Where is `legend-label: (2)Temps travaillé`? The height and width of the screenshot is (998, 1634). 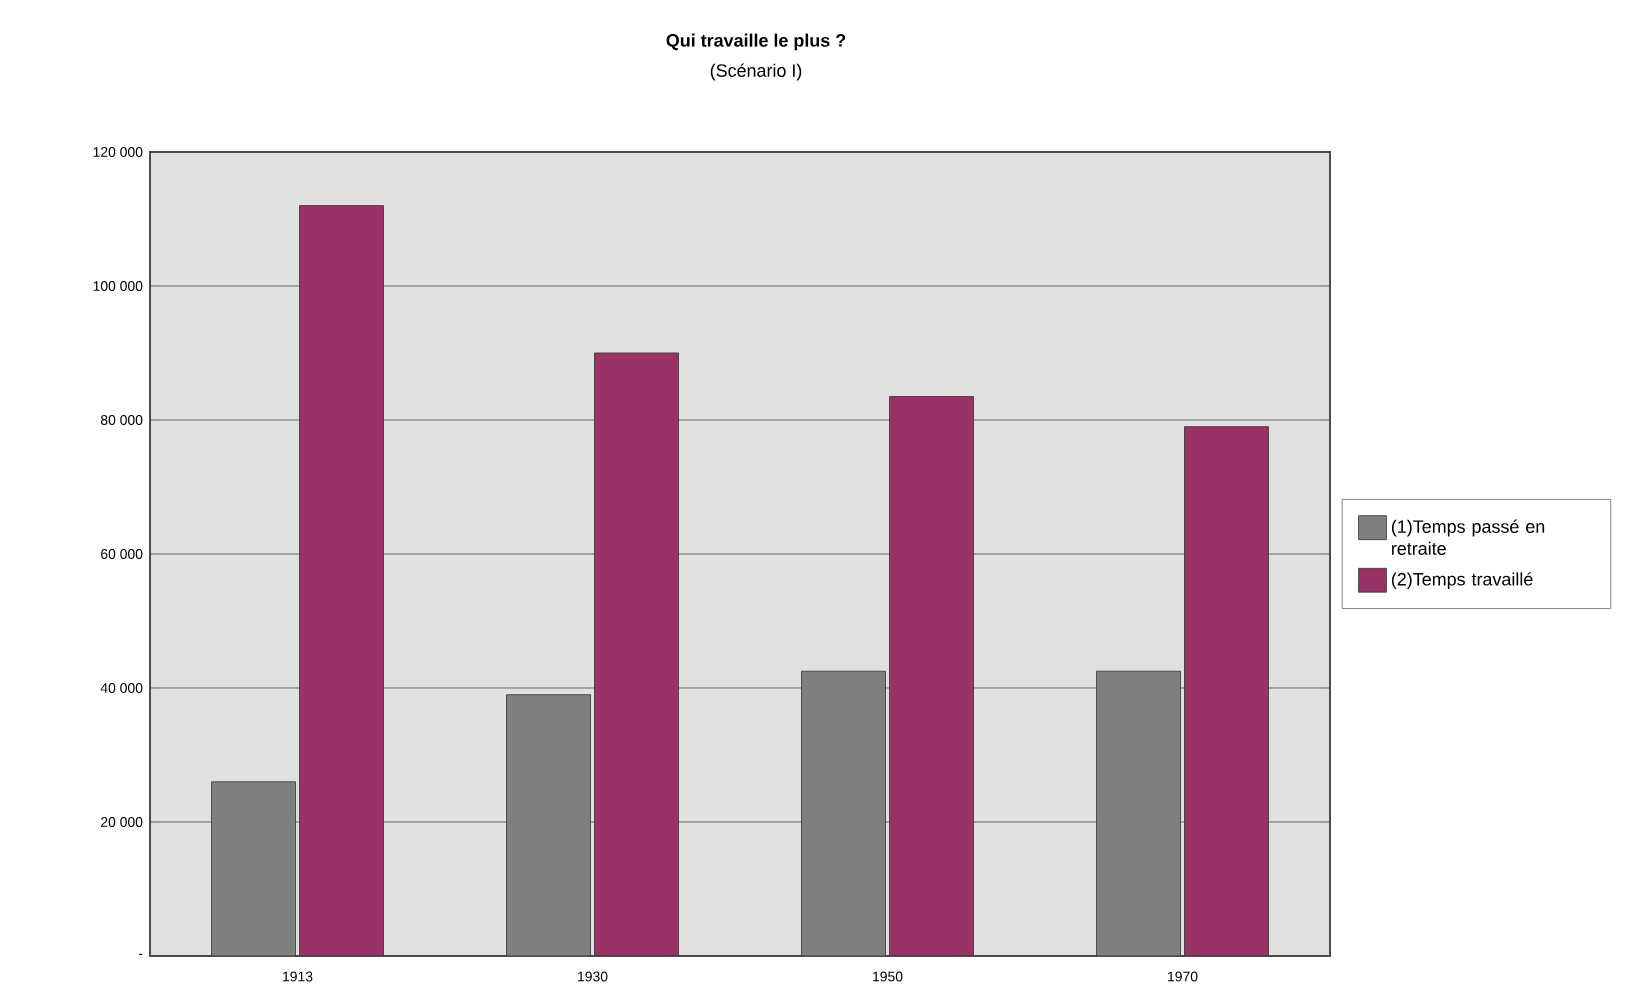 legend-label: (2)Temps travaillé is located at coordinates (1462, 581).